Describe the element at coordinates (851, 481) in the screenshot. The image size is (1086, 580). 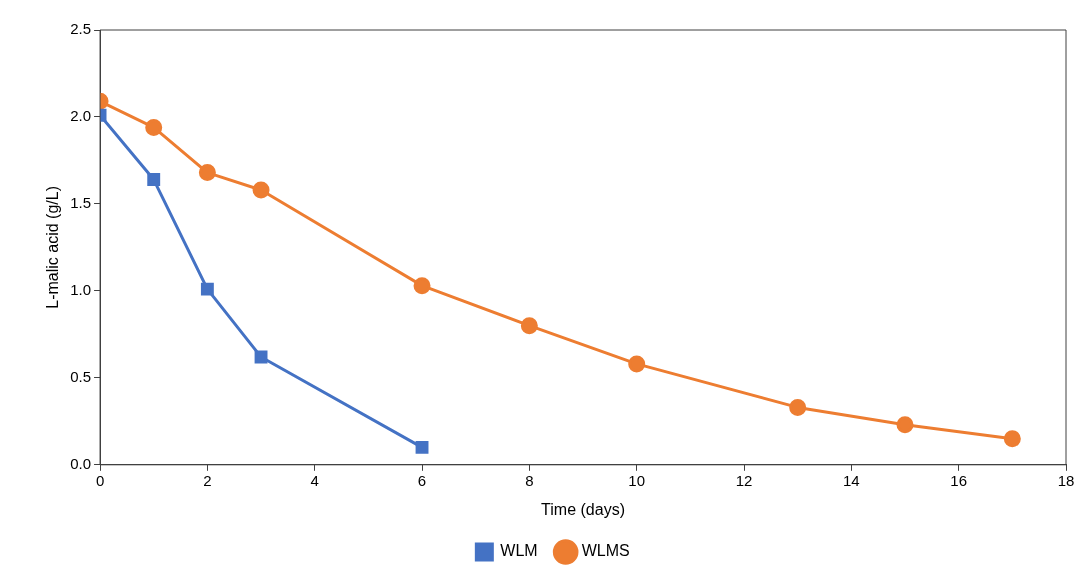
I see `x-tick-label: 14` at that location.